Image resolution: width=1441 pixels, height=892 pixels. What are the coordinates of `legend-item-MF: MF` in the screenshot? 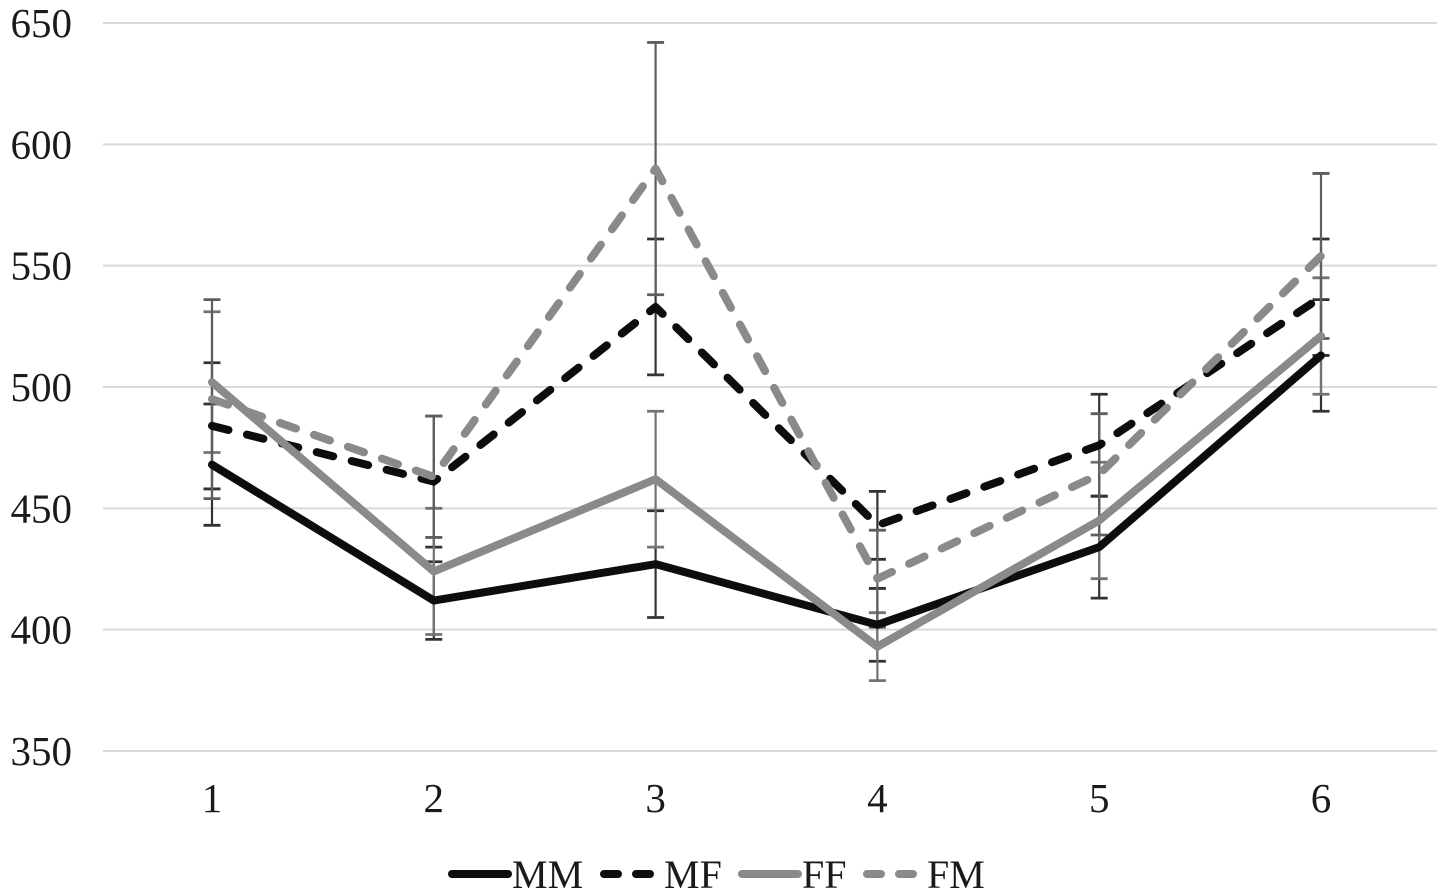 It's located at (661, 872).